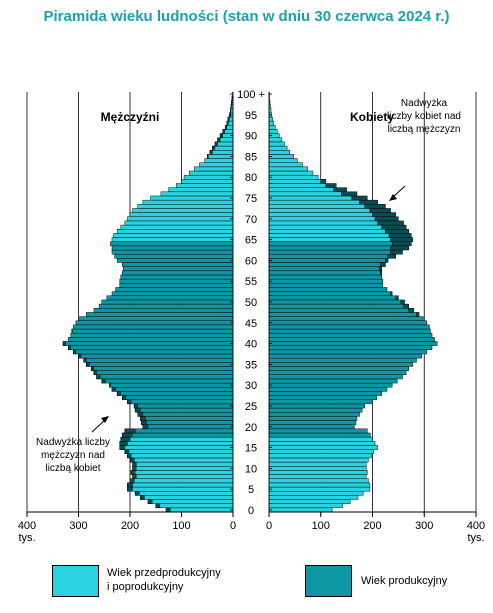 Image resolution: width=493 pixels, height=613 pixels. What do you see at coordinates (164, 573) in the screenshot?
I see `legend-label-line: Wiek przedprodukcyjny` at bounding box center [164, 573].